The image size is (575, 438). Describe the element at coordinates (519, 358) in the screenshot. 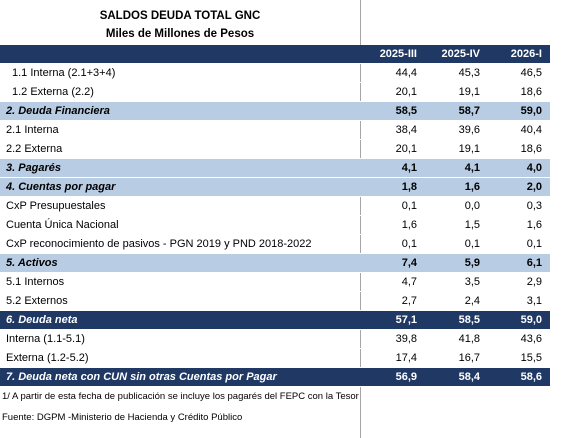

I see `value-cell: 15,5` at that location.